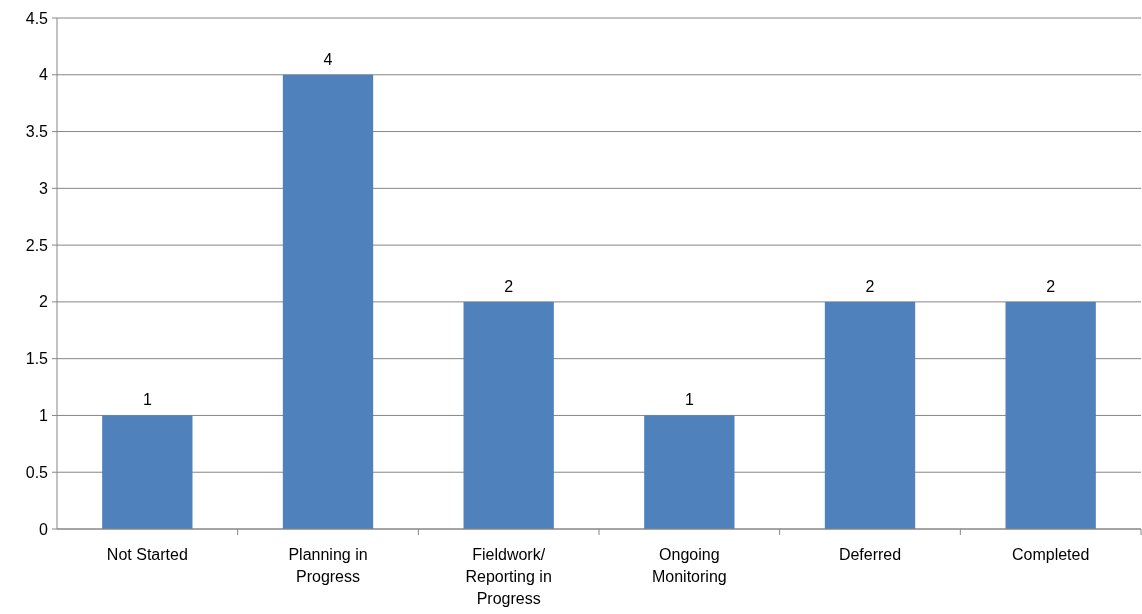  I want to click on x-tick-label: Ongoing Monitoring, so click(689, 565).